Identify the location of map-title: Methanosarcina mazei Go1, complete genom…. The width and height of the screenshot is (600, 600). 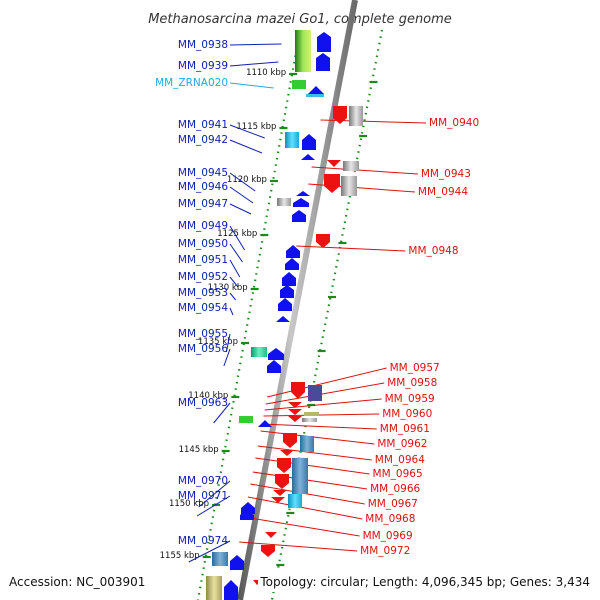
(300, 19).